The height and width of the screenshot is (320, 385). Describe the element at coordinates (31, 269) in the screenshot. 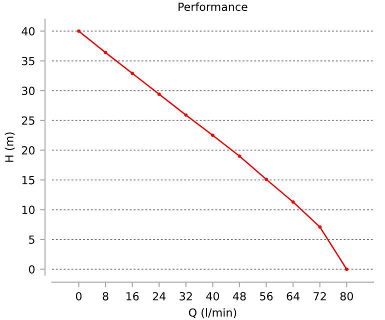

I see `y-tick-label: 0` at that location.